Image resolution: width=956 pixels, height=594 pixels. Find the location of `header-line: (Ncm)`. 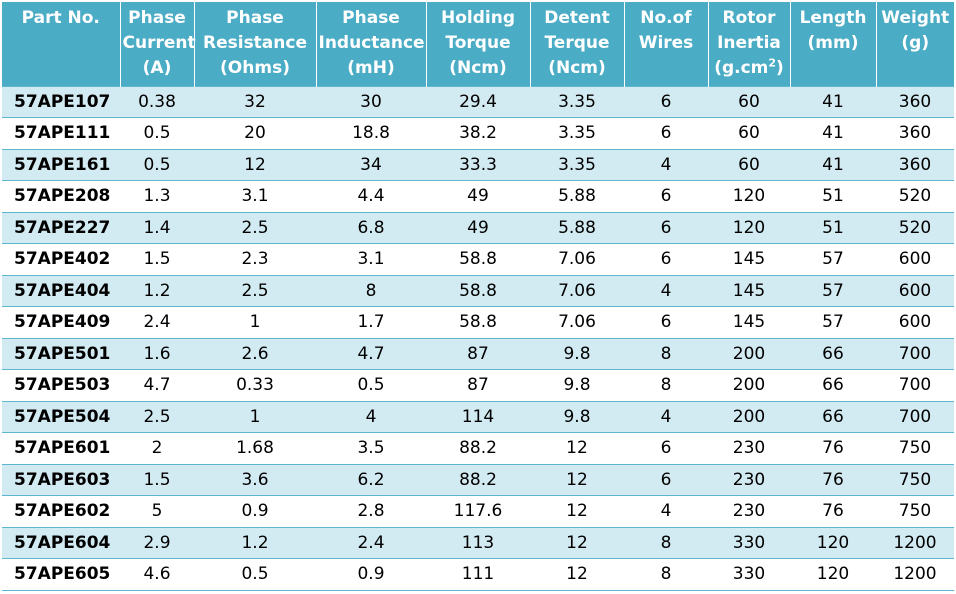

header-line: (Ncm) is located at coordinates (478, 68).